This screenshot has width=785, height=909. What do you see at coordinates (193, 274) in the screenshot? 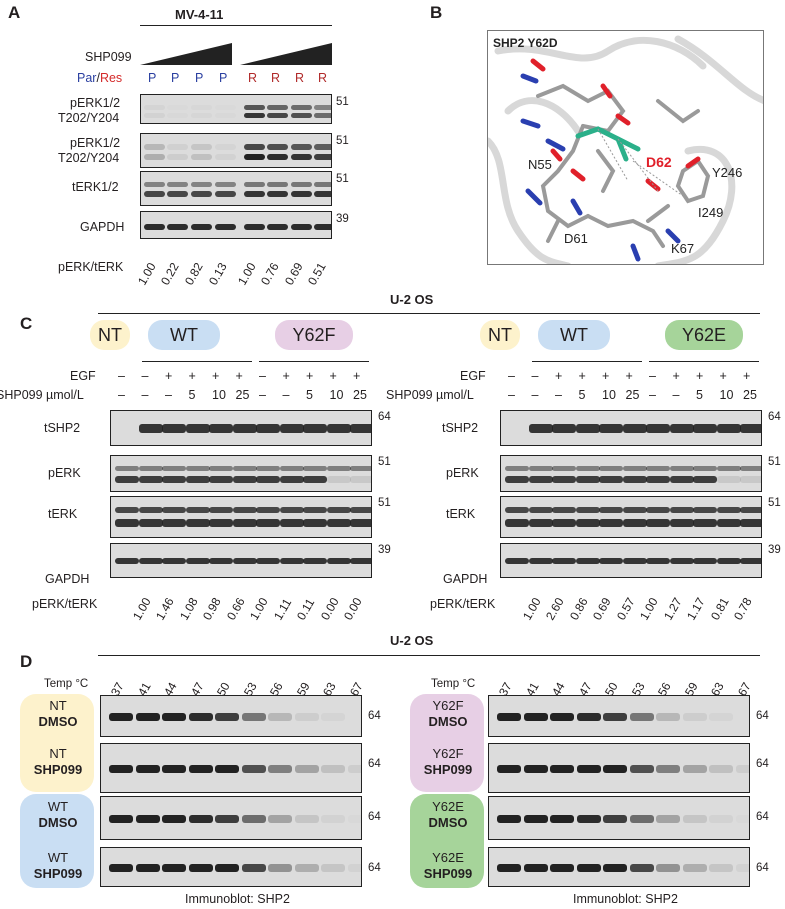
I see `ratio-value: 0.82` at bounding box center [193, 274].